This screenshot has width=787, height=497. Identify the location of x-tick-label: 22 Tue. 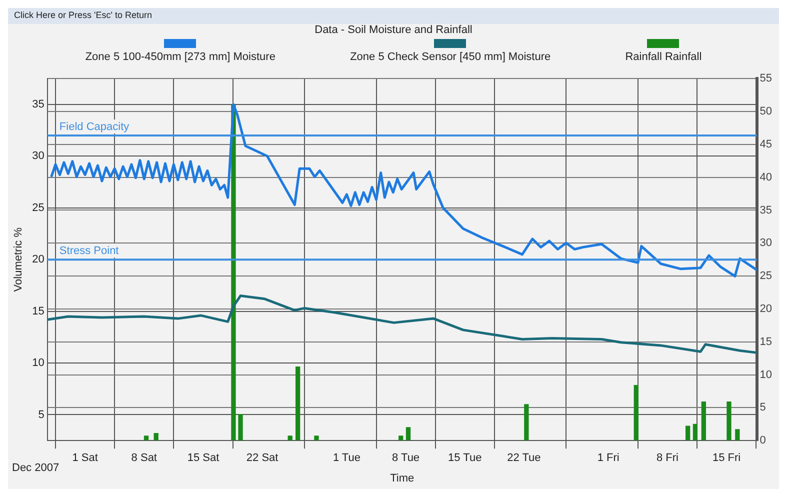
(524, 458).